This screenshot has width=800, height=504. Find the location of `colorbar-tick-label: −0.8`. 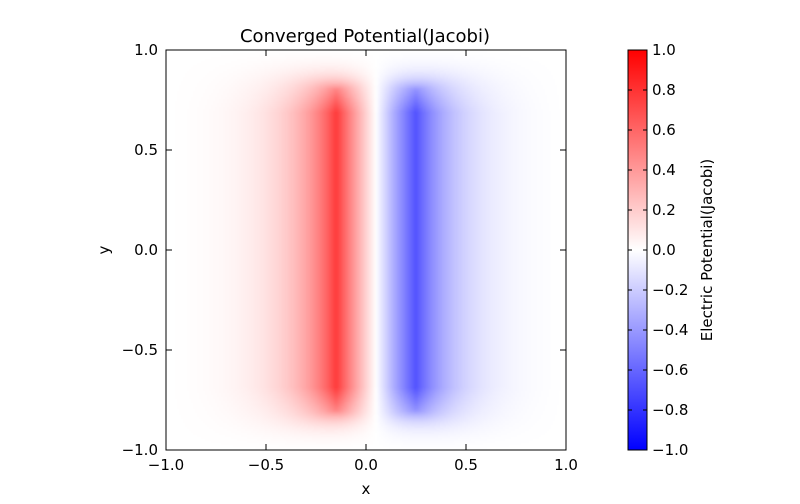

colorbar-tick-label: −0.8 is located at coordinates (670, 410).